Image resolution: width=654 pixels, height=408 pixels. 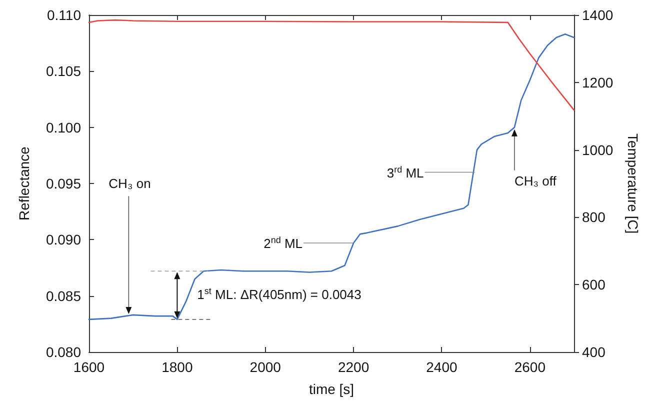 What do you see at coordinates (89, 367) in the screenshot?
I see `x-tick-label: 1600` at bounding box center [89, 367].